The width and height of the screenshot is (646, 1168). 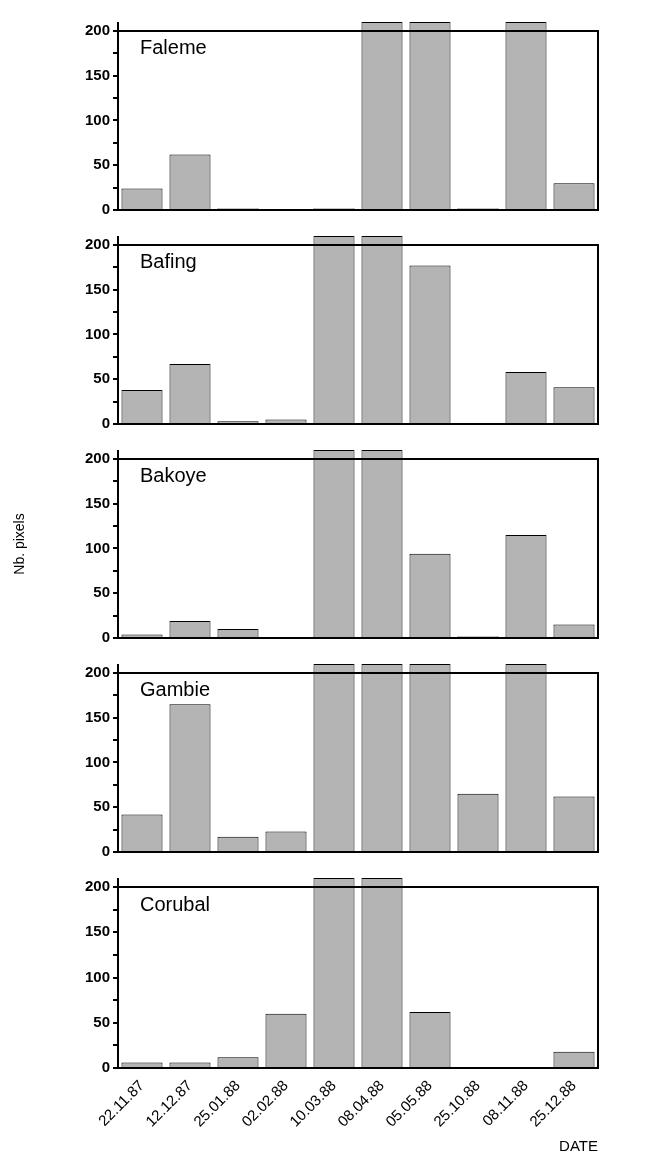 What do you see at coordinates (168, 261) in the screenshot?
I see `text: Bafing` at bounding box center [168, 261].